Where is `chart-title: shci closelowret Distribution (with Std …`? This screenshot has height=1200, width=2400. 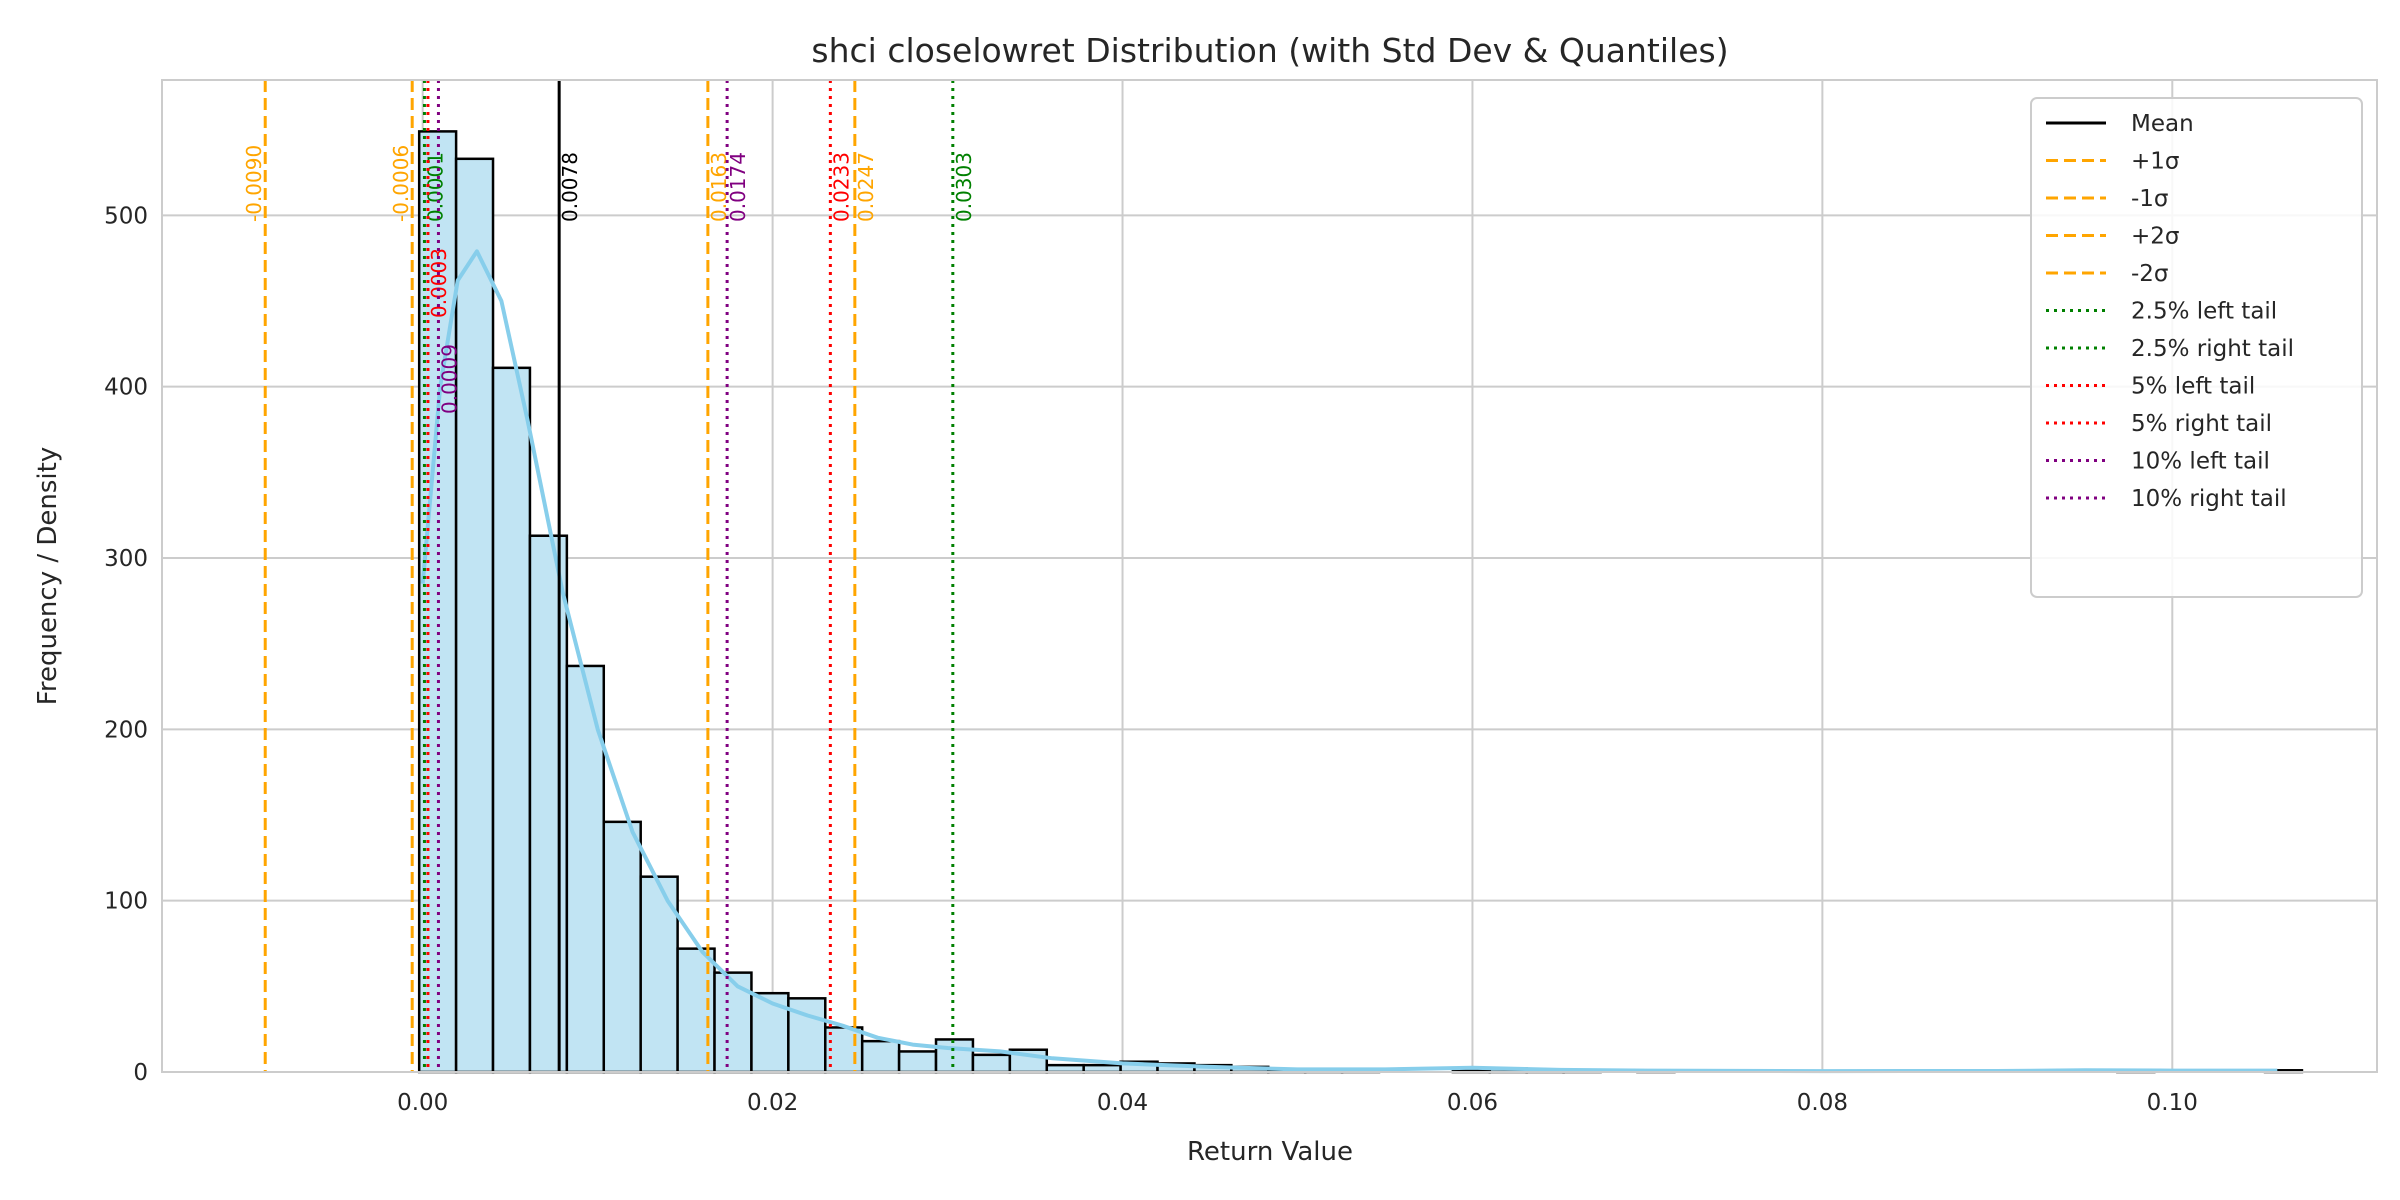
chart-title: shci closelowret Distribution (with Std … is located at coordinates (1269, 50).